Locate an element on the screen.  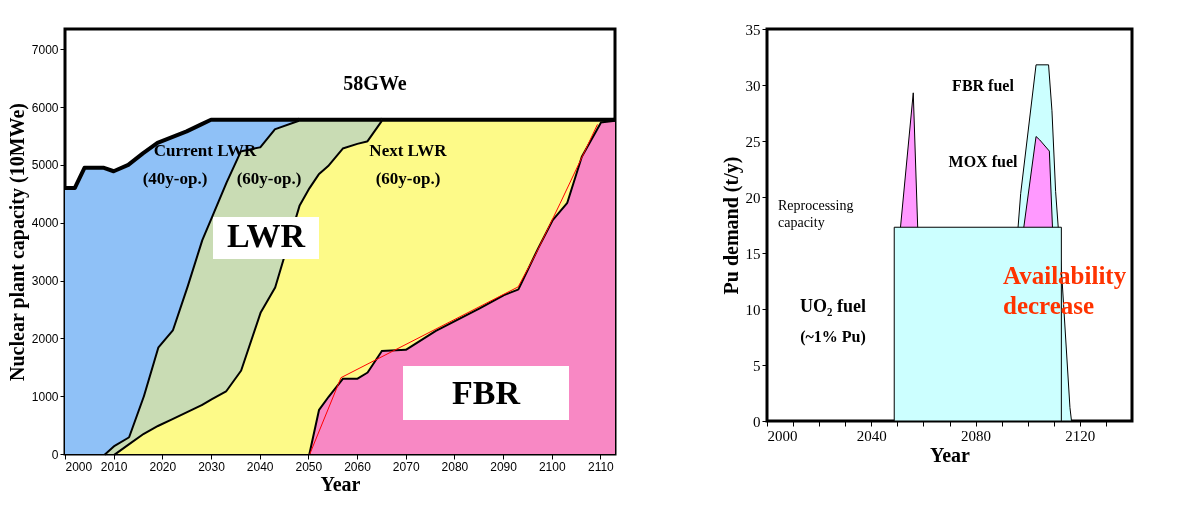
annotation: Next LWR is located at coordinates (408, 150).